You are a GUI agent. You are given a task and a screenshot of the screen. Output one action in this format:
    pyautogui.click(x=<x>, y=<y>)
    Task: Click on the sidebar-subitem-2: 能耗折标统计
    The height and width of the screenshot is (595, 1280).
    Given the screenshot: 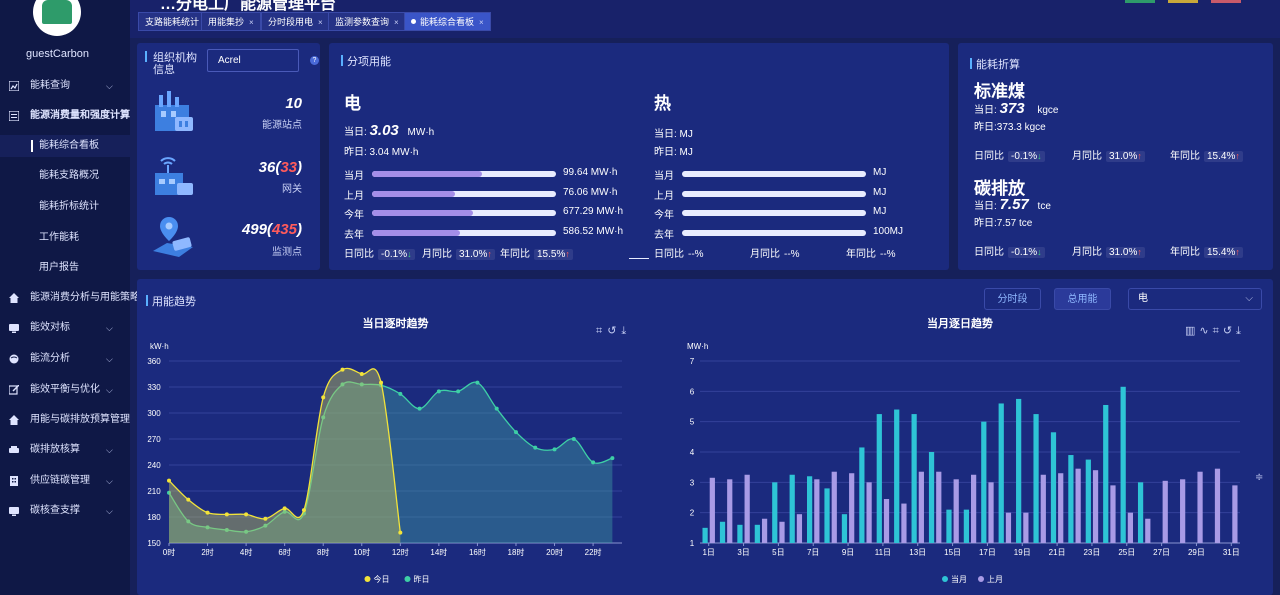 What is the action you would take?
    pyautogui.click(x=65, y=207)
    